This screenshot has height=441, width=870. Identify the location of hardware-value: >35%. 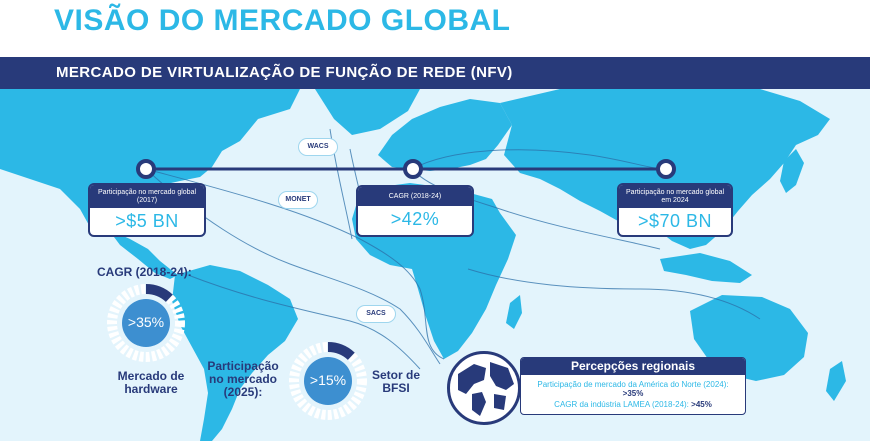
(146, 322).